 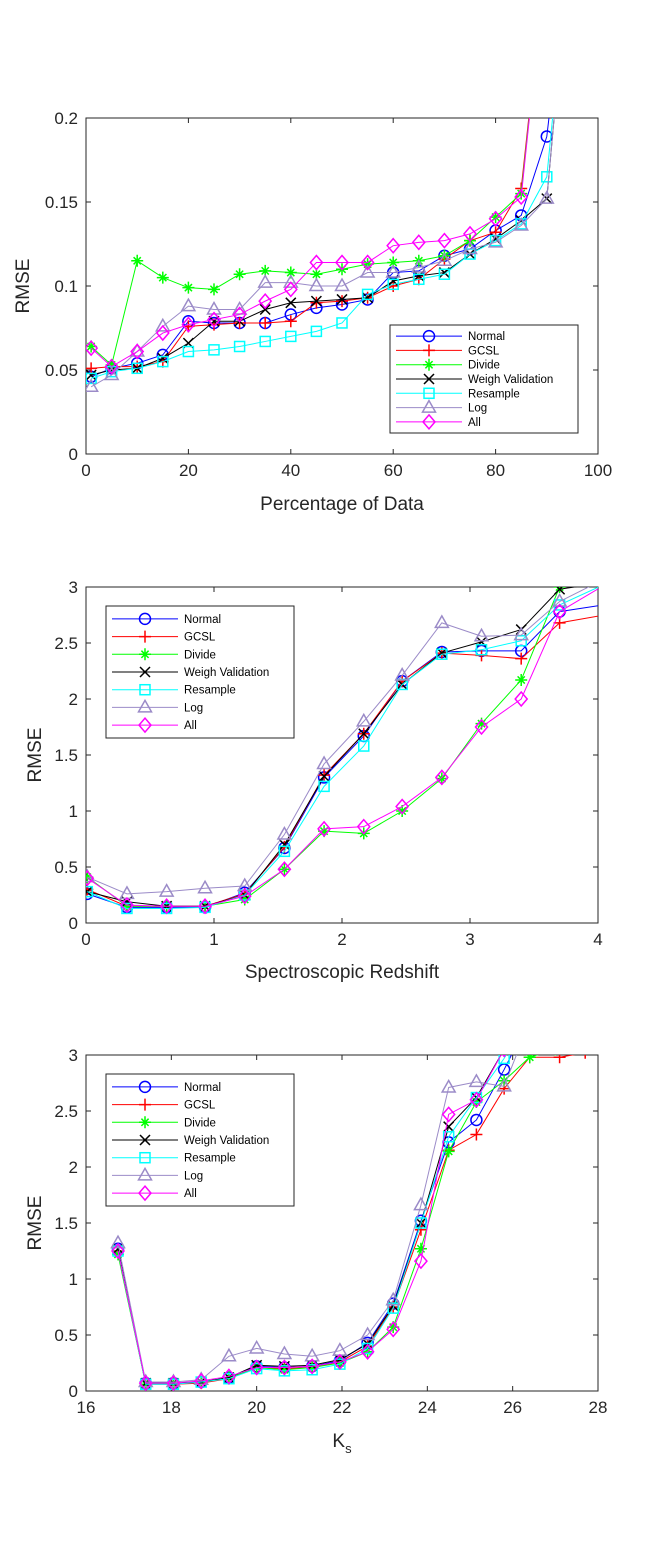 What do you see at coordinates (598, 1407) in the screenshot?
I see `x-tick-label: 28` at bounding box center [598, 1407].